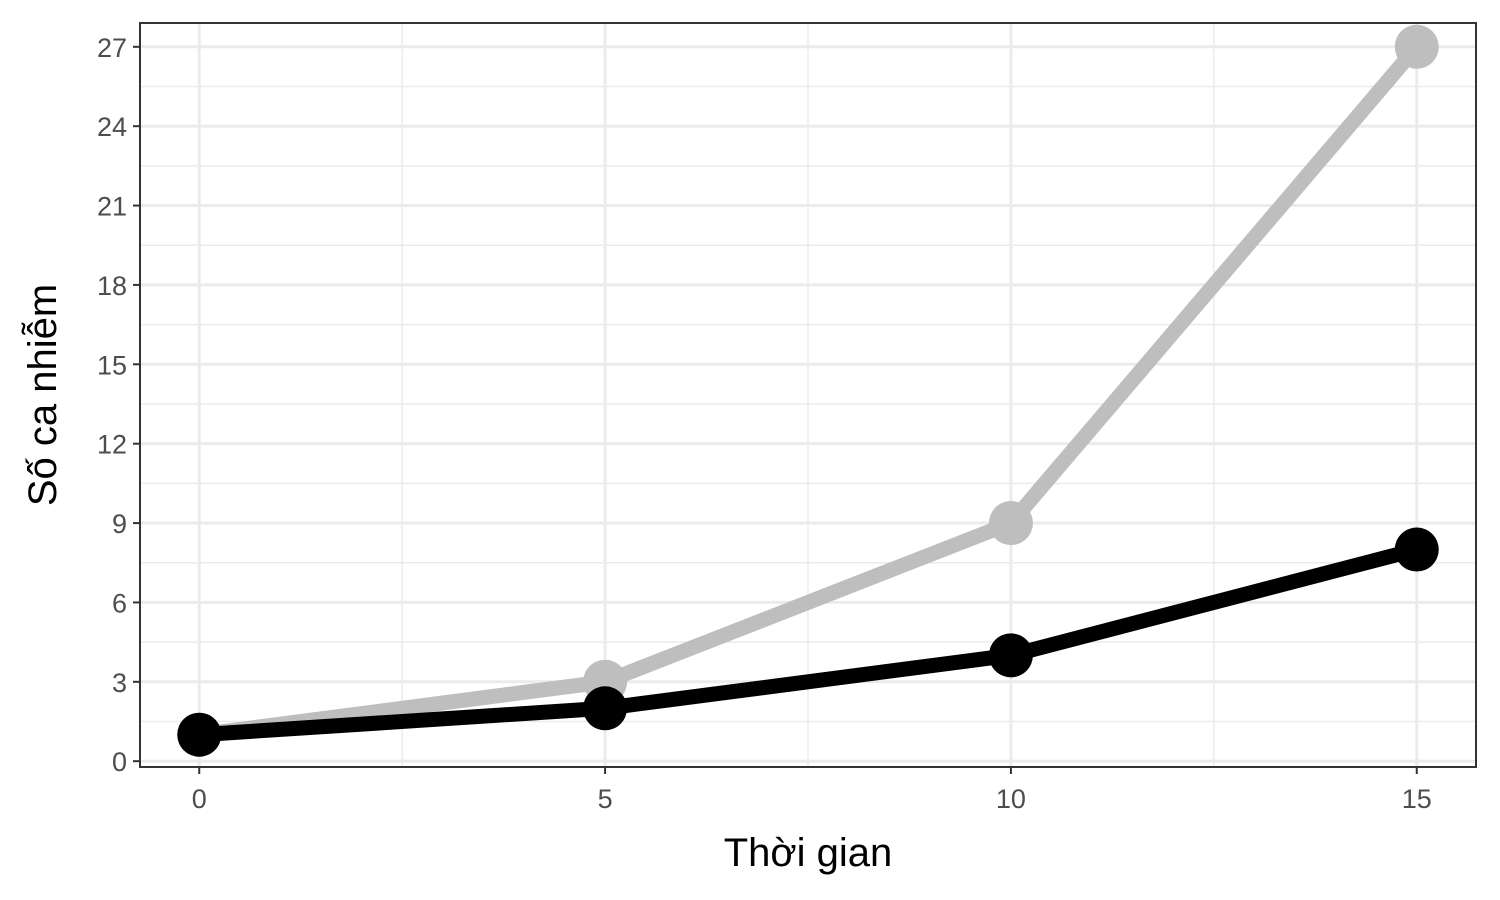 The height and width of the screenshot is (900, 1500). Describe the element at coordinates (199, 799) in the screenshot. I see `x-tick-label: 0` at that location.